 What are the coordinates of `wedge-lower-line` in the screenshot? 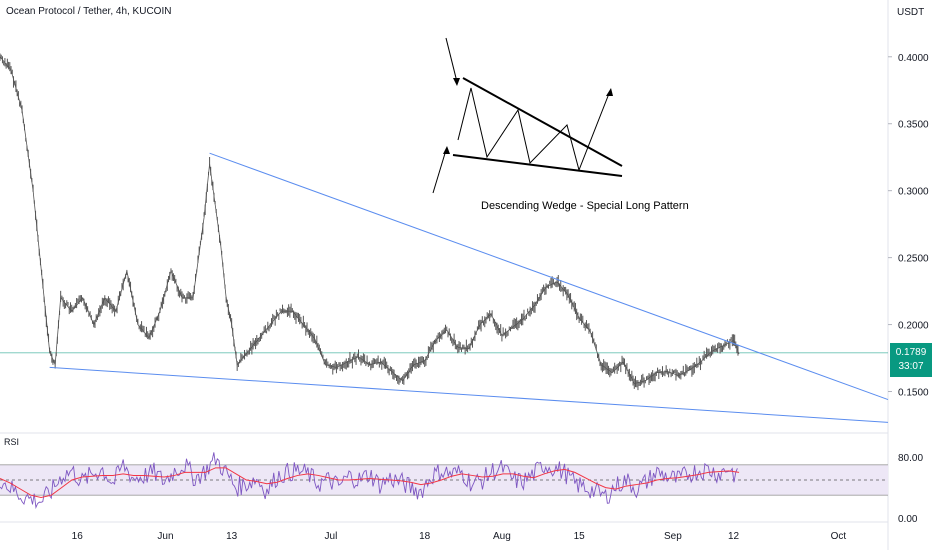 It's located at (537, 165).